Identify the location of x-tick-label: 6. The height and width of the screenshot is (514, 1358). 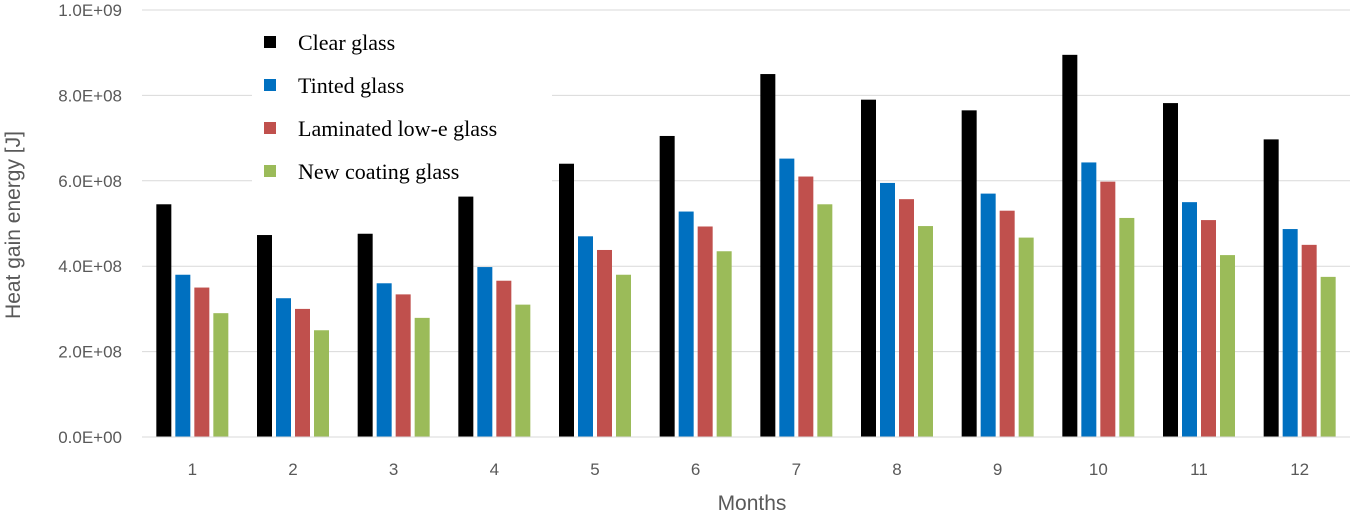
(695, 469).